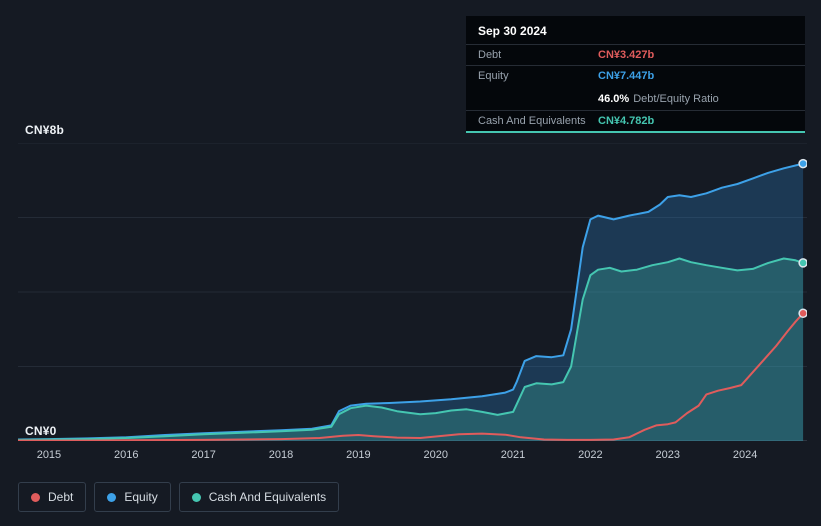 The height and width of the screenshot is (526, 821). I want to click on x-axis-label: 2016, so click(126, 455).